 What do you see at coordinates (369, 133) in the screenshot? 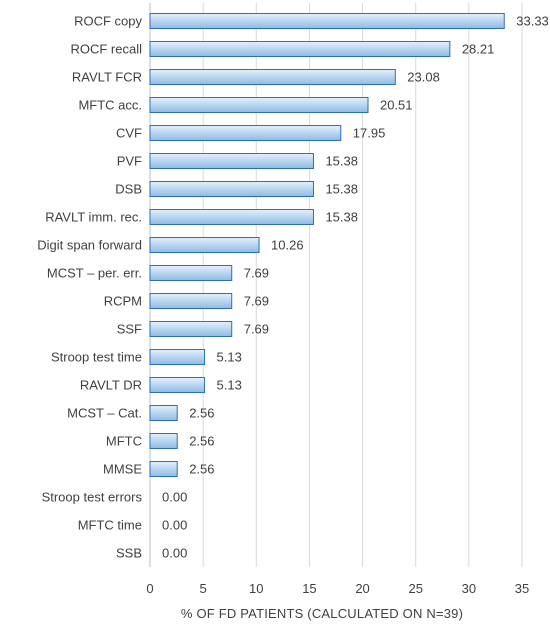
I see `data-label: 17.95` at bounding box center [369, 133].